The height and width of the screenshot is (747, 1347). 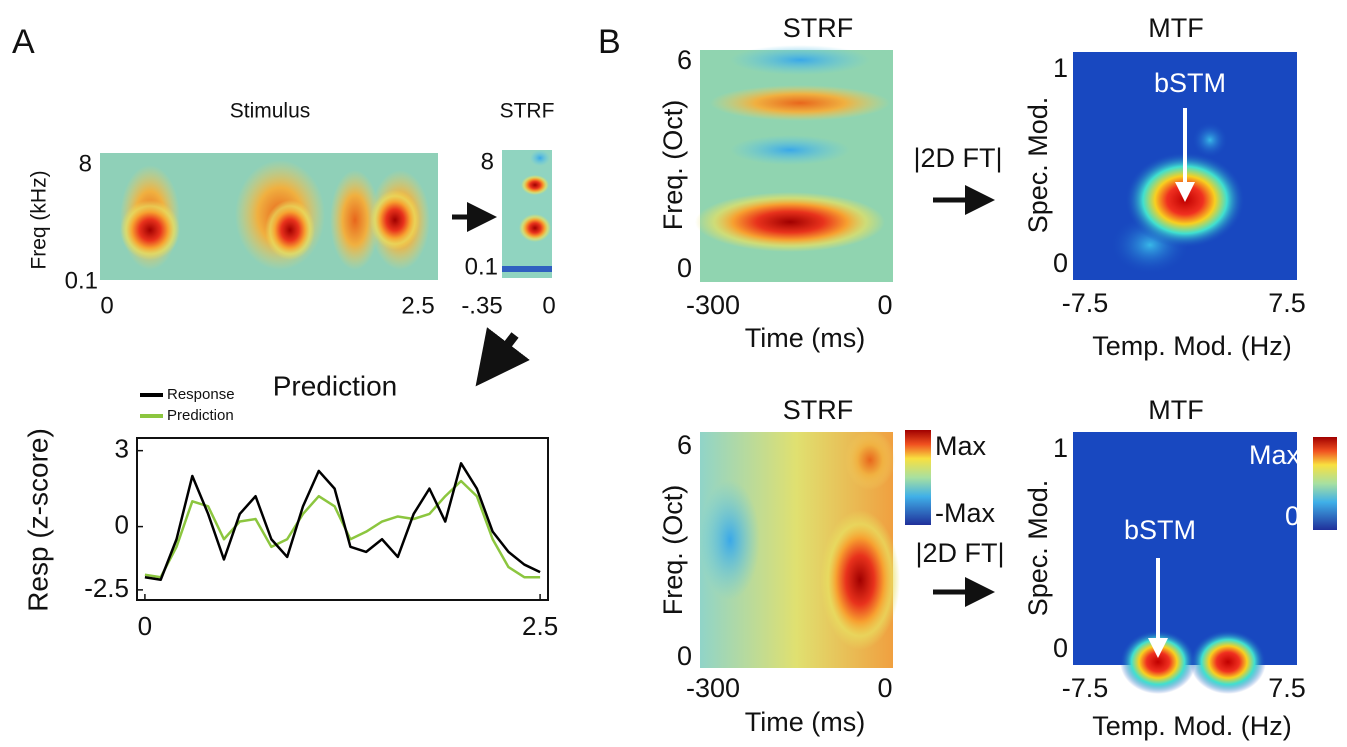 I want to click on chart-title: Prediction, so click(x=335, y=385).